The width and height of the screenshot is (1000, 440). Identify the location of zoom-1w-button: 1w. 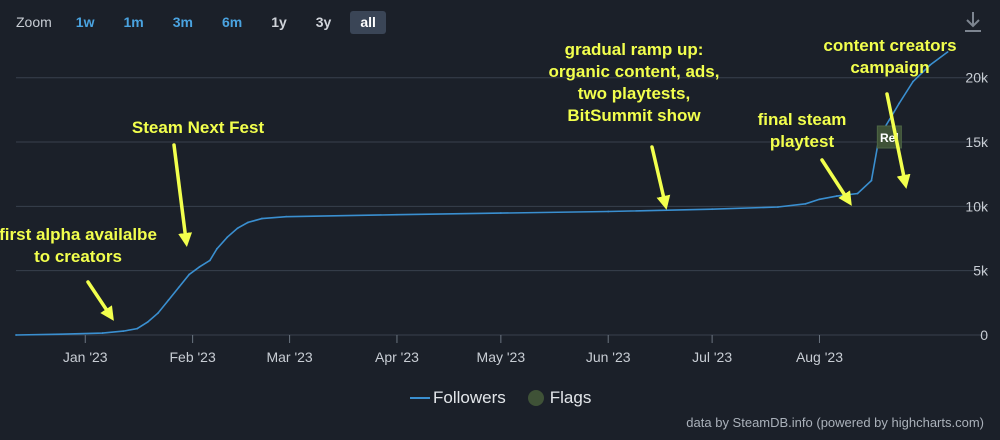
(85, 21).